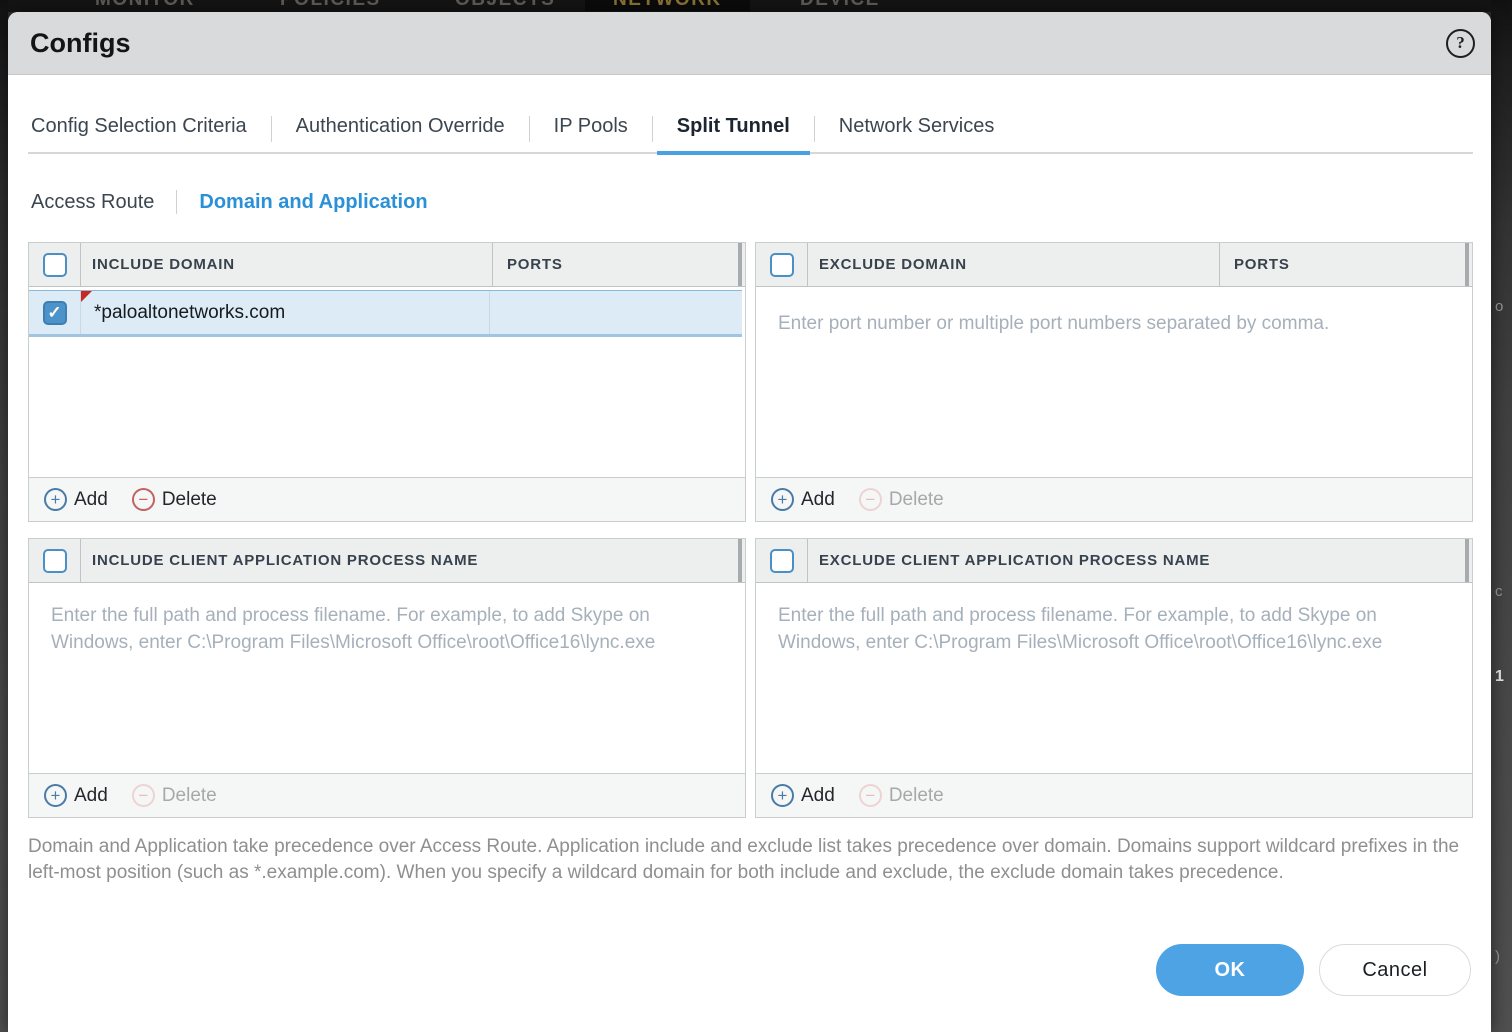  I want to click on background-fragment: c, so click(1499, 591).